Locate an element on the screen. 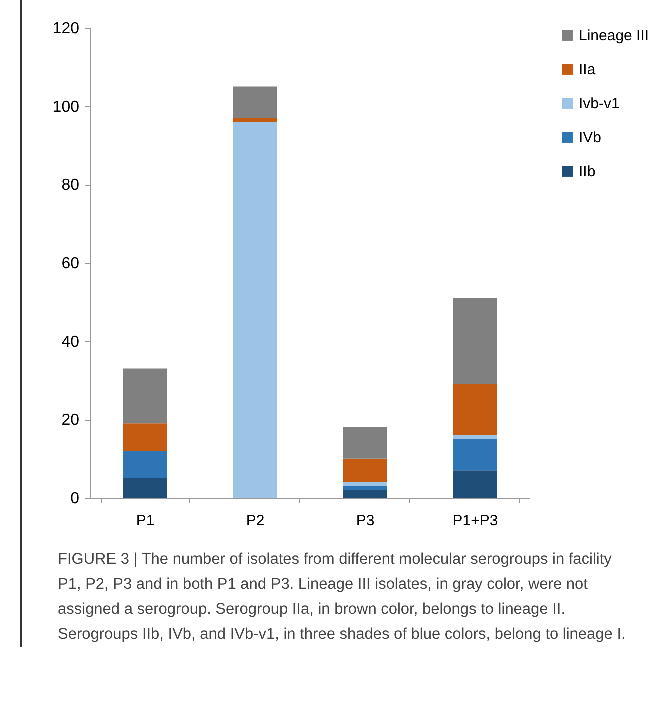  y-tick-label: 40 is located at coordinates (71, 342).